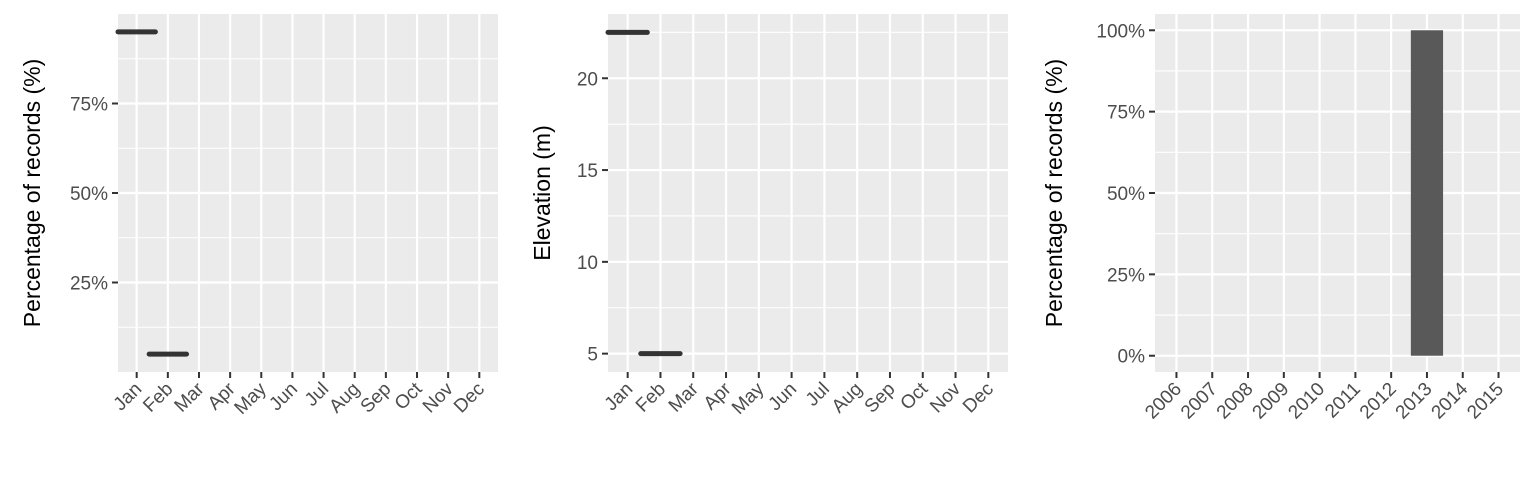 The width and height of the screenshot is (1536, 480). What do you see at coordinates (1378, 401) in the screenshot?
I see `x-tick-label: 2012` at bounding box center [1378, 401].